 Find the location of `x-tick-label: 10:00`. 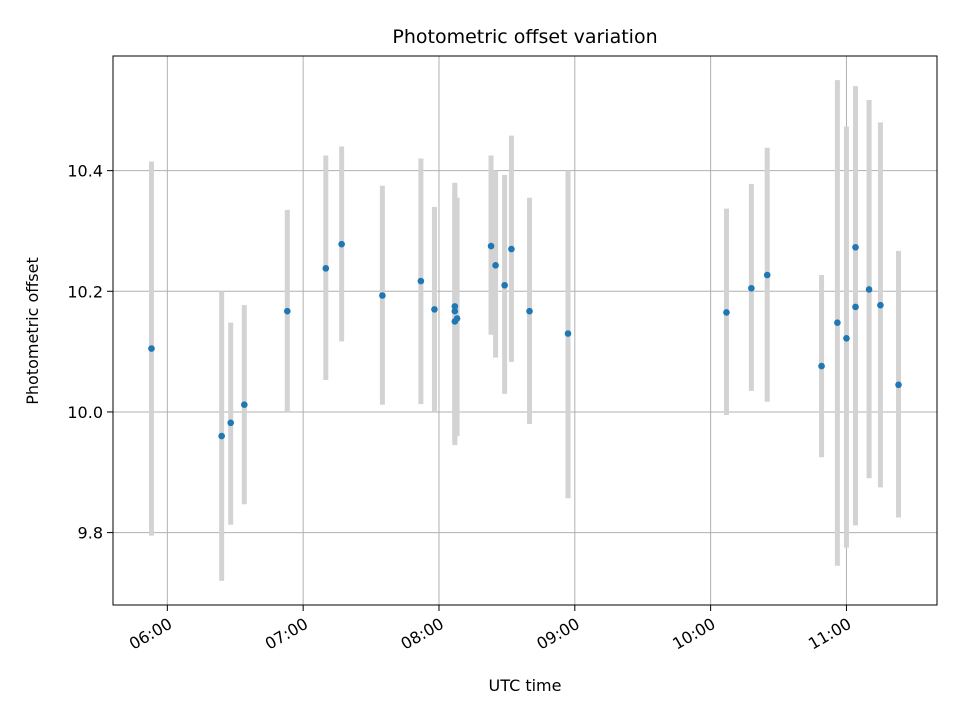

x-tick-label: 10:00 is located at coordinates (693, 634).